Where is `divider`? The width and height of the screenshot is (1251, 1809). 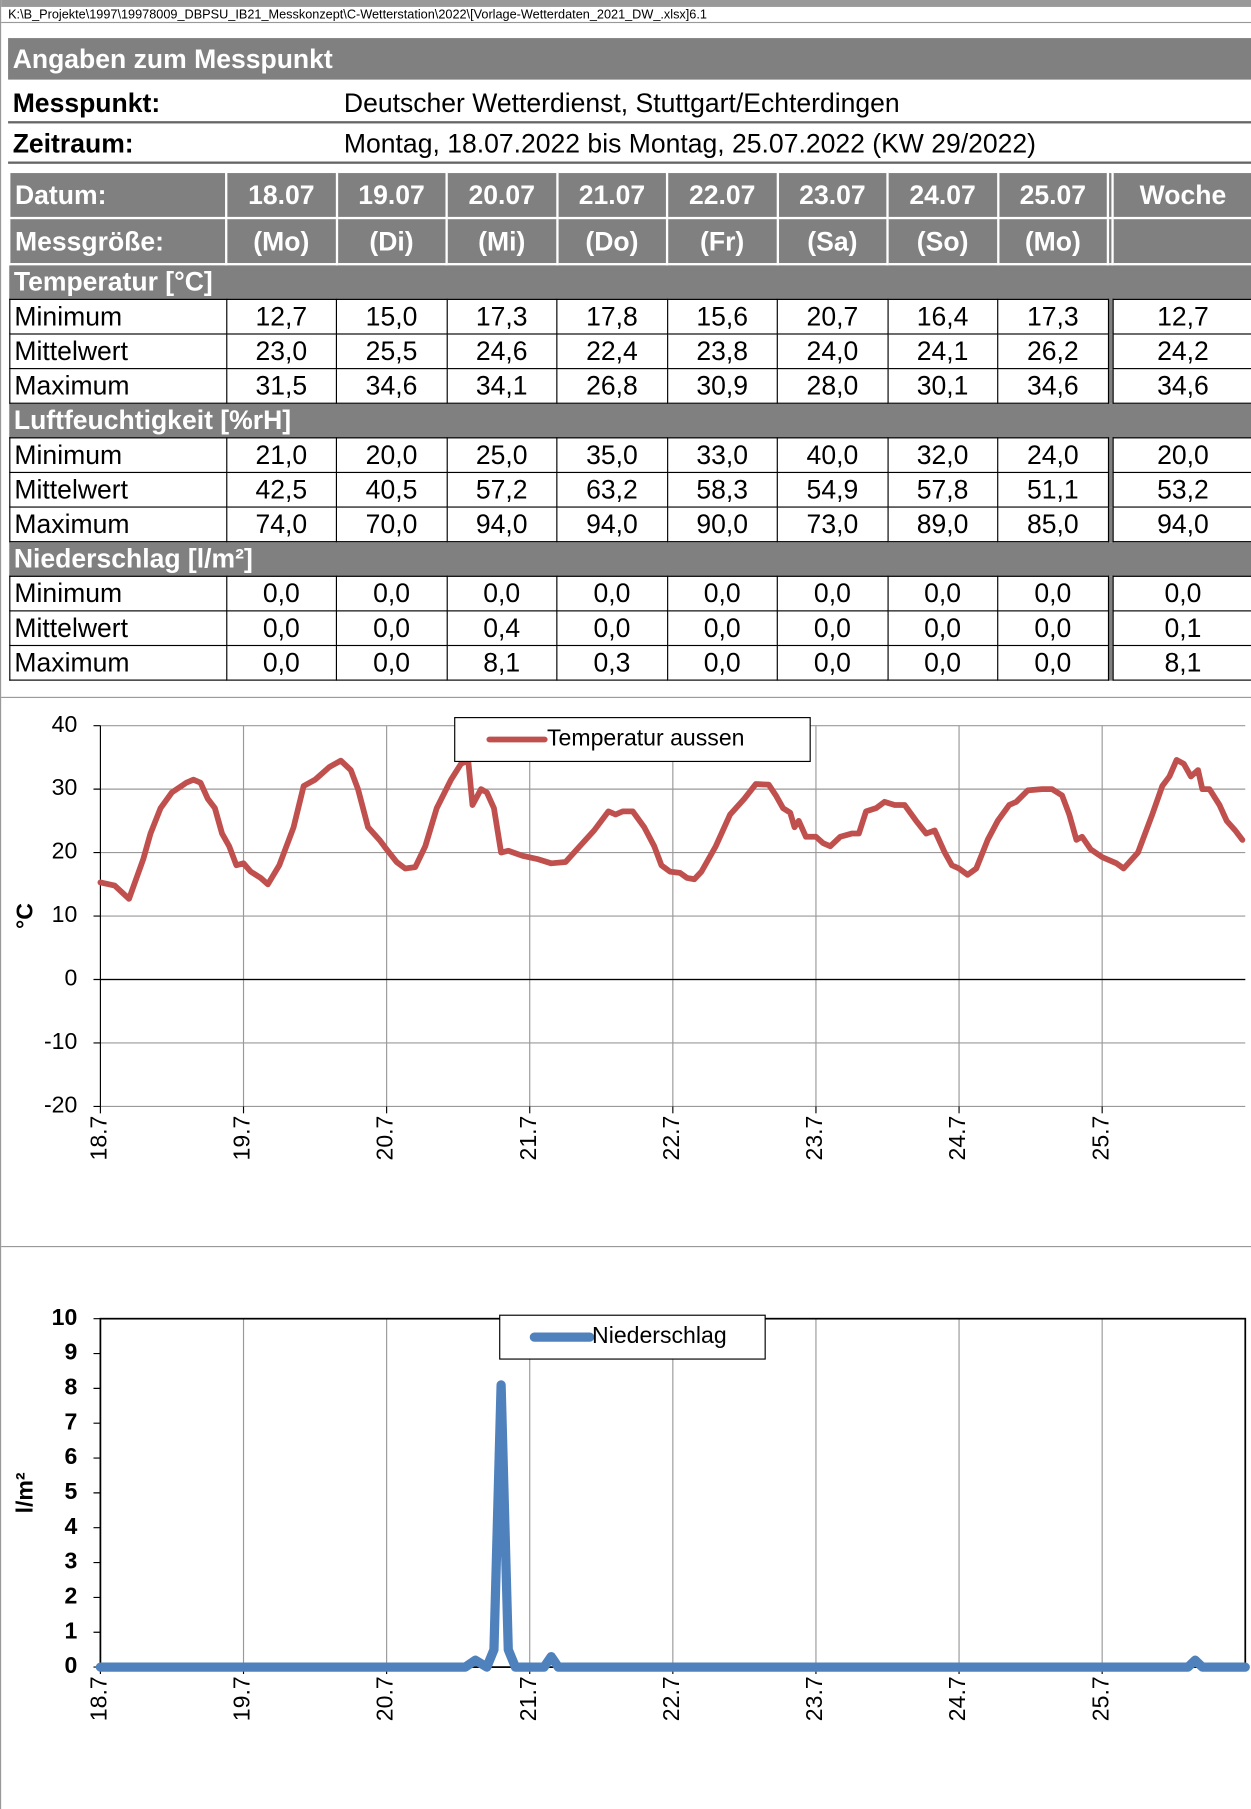 divider is located at coordinates (626, 1246).